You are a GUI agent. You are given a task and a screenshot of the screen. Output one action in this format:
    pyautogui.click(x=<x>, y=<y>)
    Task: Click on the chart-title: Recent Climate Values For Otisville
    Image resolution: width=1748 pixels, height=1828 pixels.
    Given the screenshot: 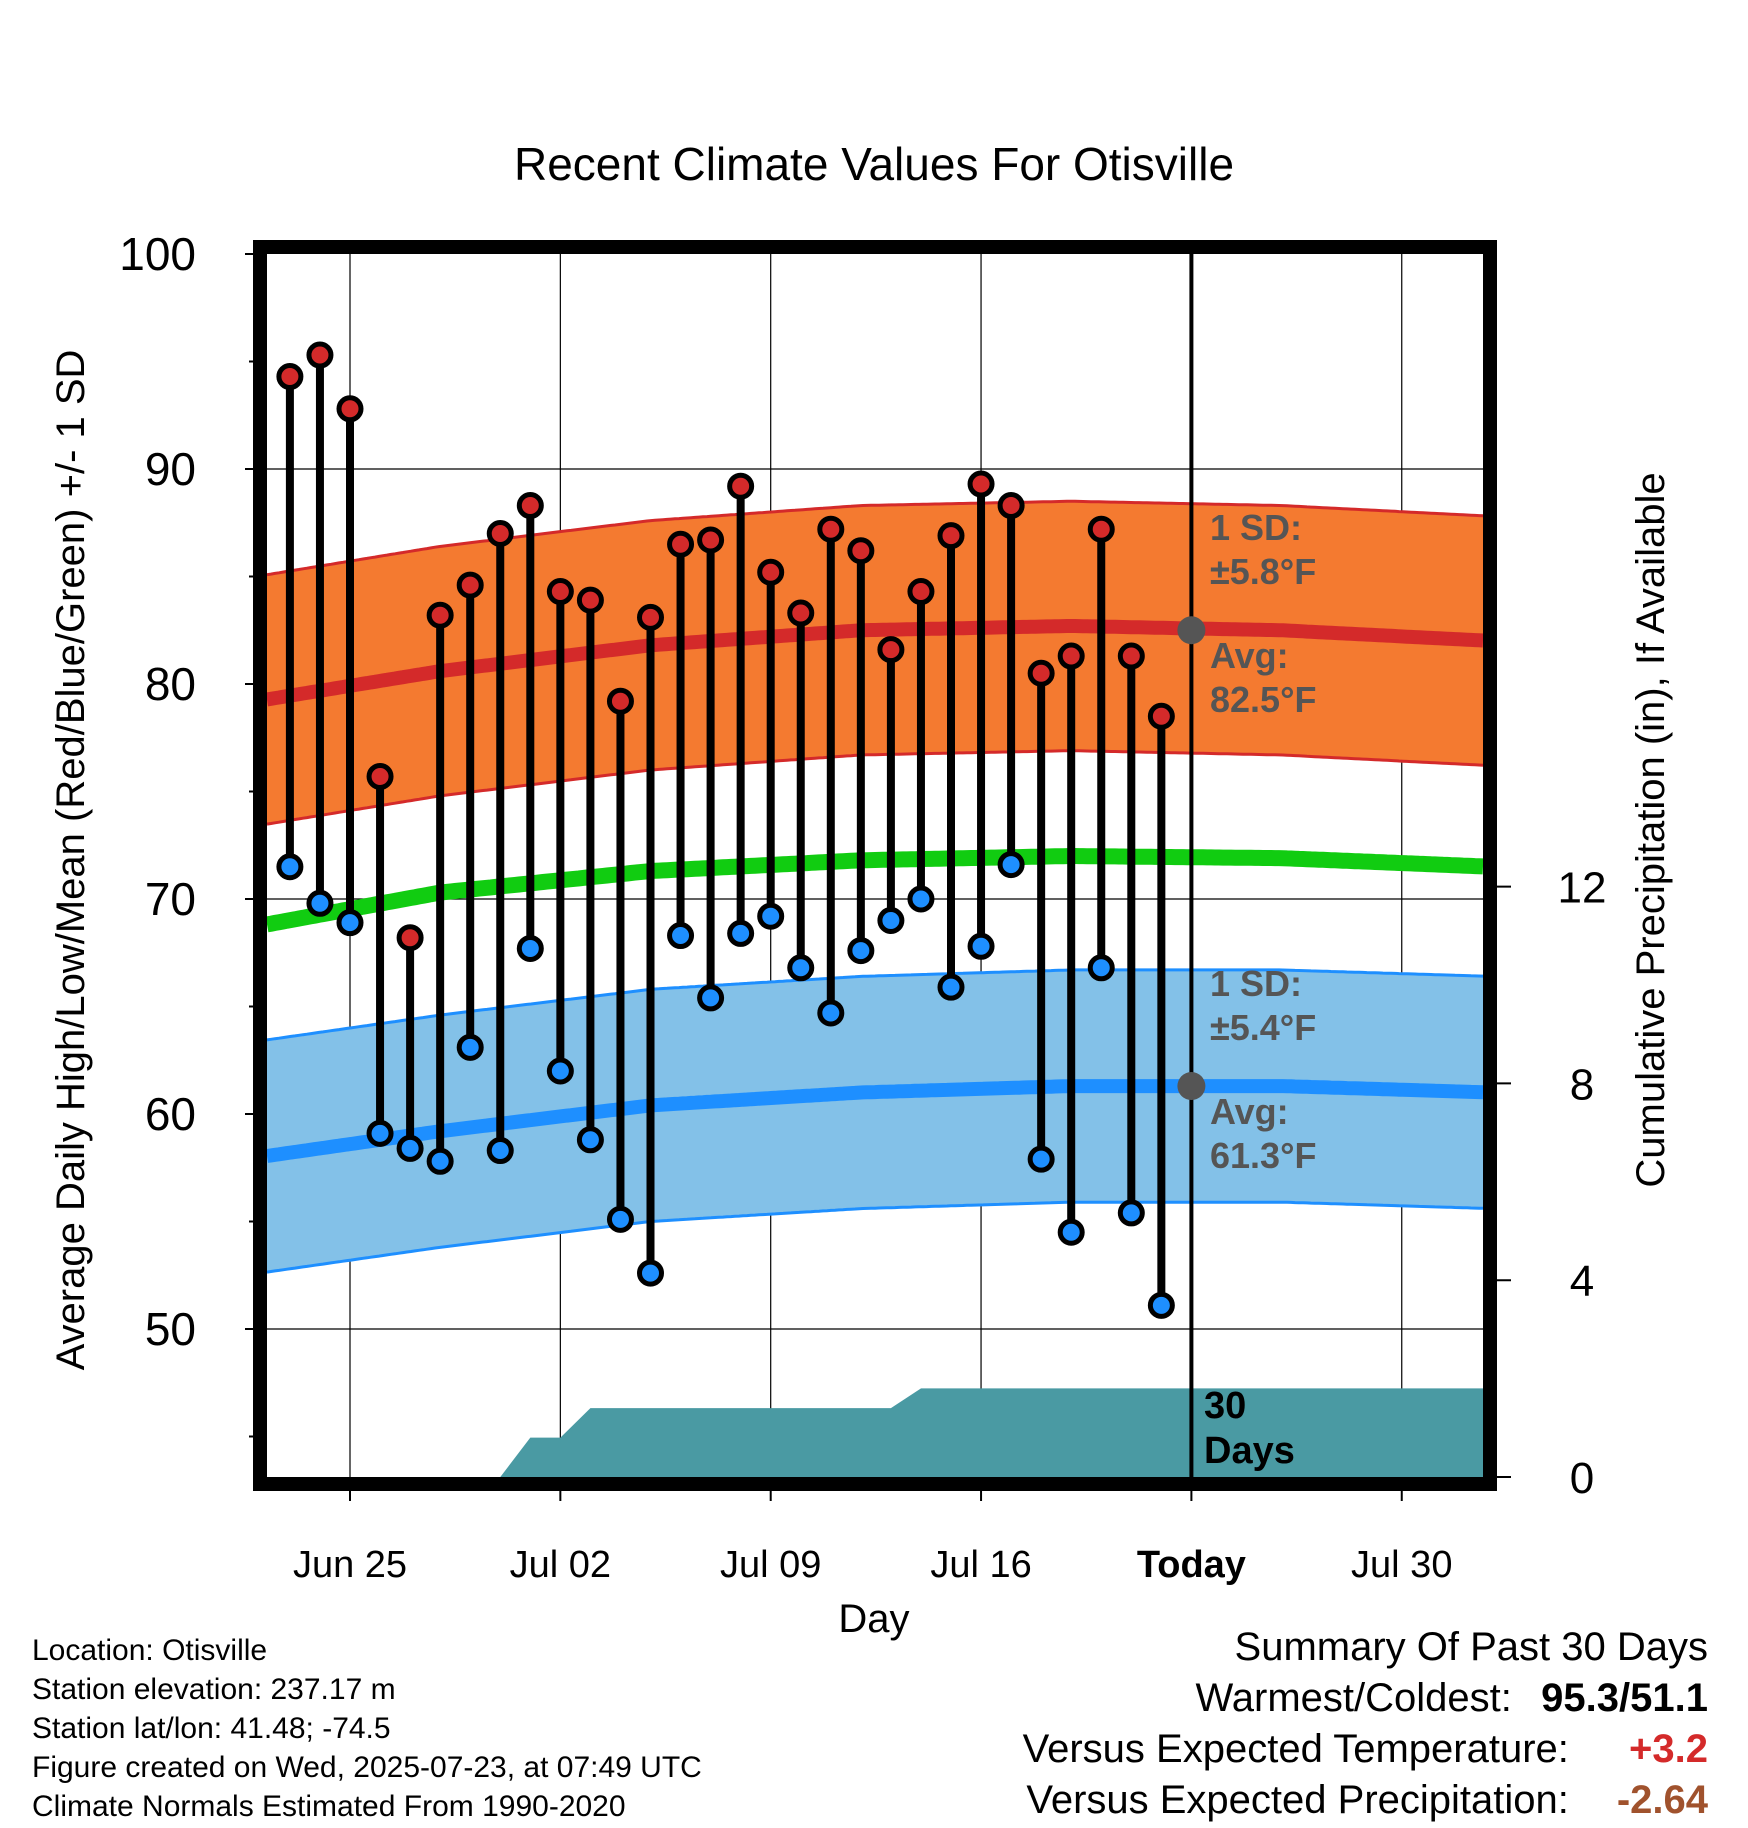 What is the action you would take?
    pyautogui.click(x=874, y=164)
    